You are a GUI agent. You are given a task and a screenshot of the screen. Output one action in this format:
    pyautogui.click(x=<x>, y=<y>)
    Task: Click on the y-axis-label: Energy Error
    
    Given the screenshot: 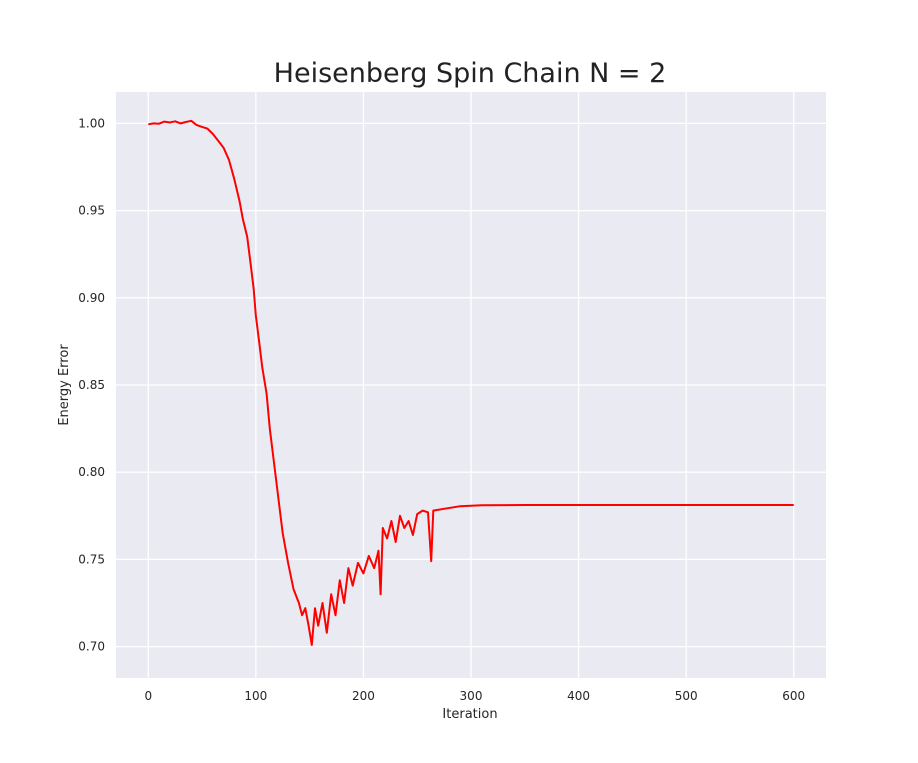 What is the action you would take?
    pyautogui.click(x=64, y=385)
    